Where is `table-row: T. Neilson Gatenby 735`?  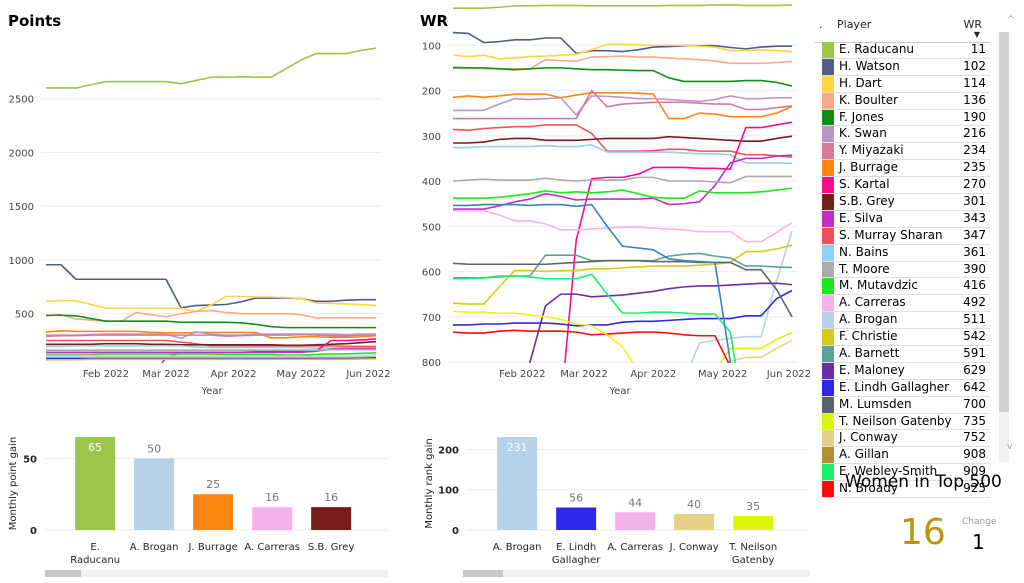
table-row: T. Neilson Gatenby 735 is located at coordinates (906, 422).